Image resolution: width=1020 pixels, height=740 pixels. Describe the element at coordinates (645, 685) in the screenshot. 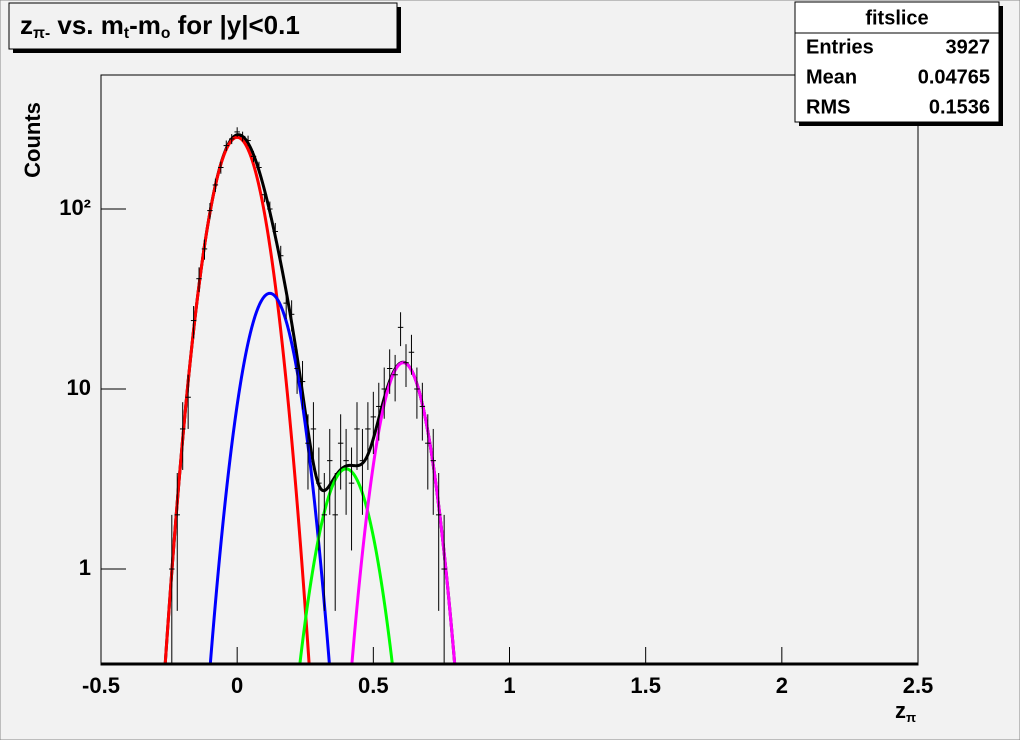

I see `x-tick-label: 1.5` at that location.